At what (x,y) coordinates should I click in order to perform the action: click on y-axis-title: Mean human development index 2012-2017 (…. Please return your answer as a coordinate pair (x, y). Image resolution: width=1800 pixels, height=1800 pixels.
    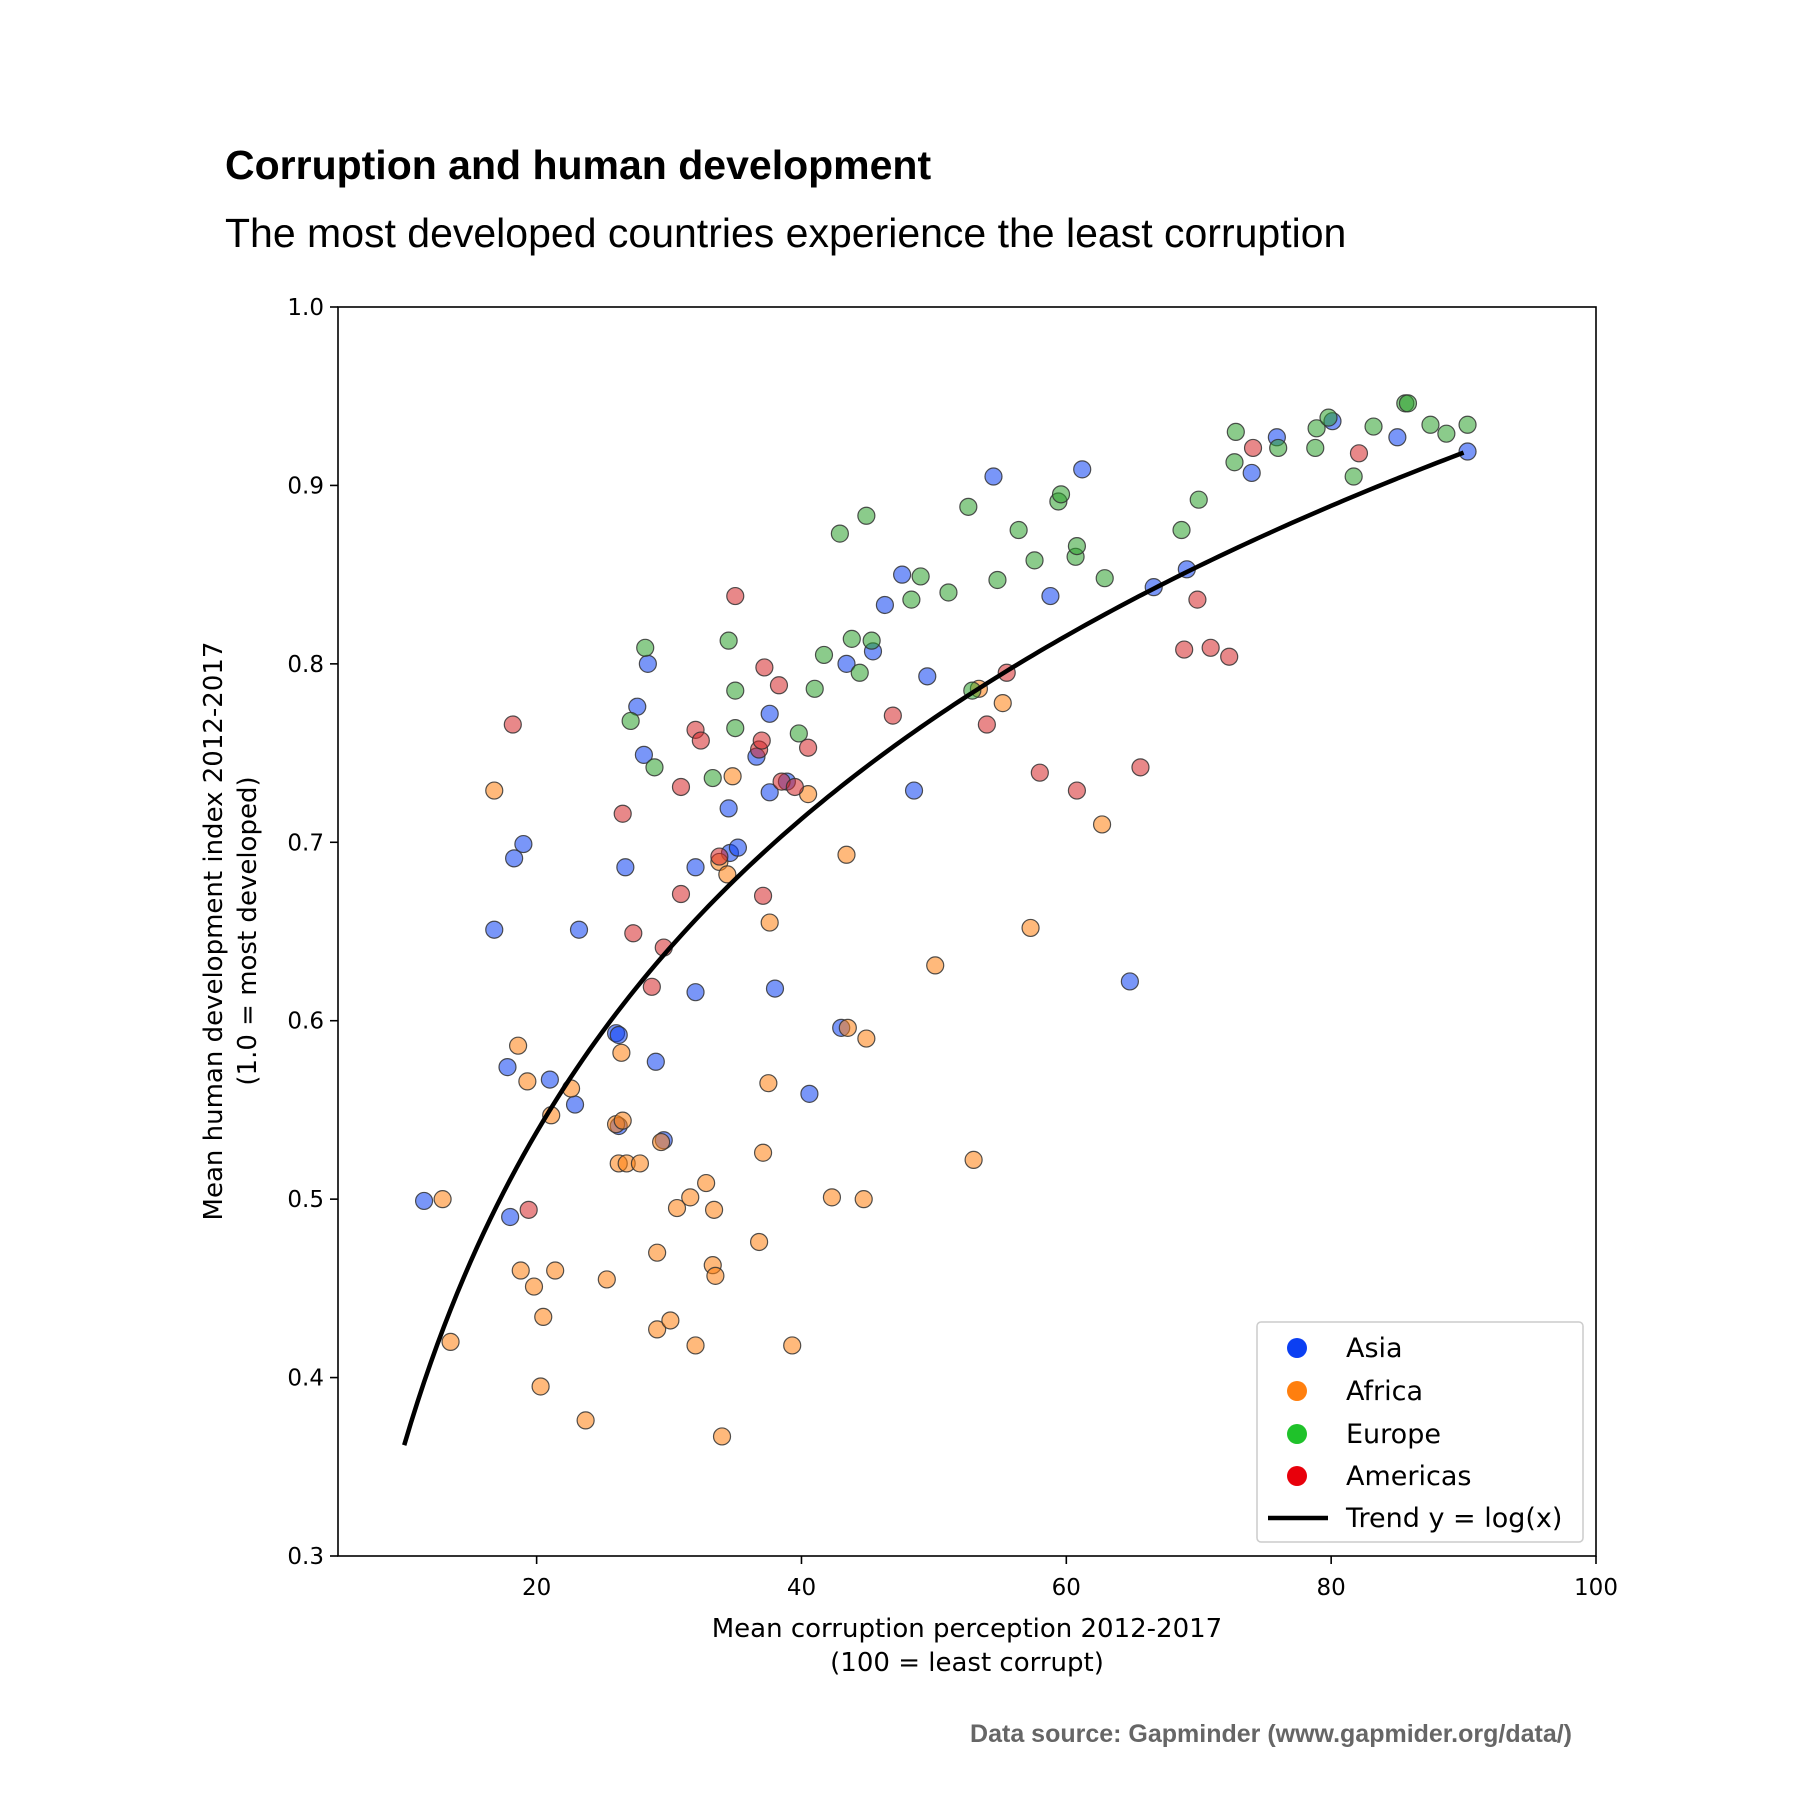
    Looking at the image, I should click on (231, 931).